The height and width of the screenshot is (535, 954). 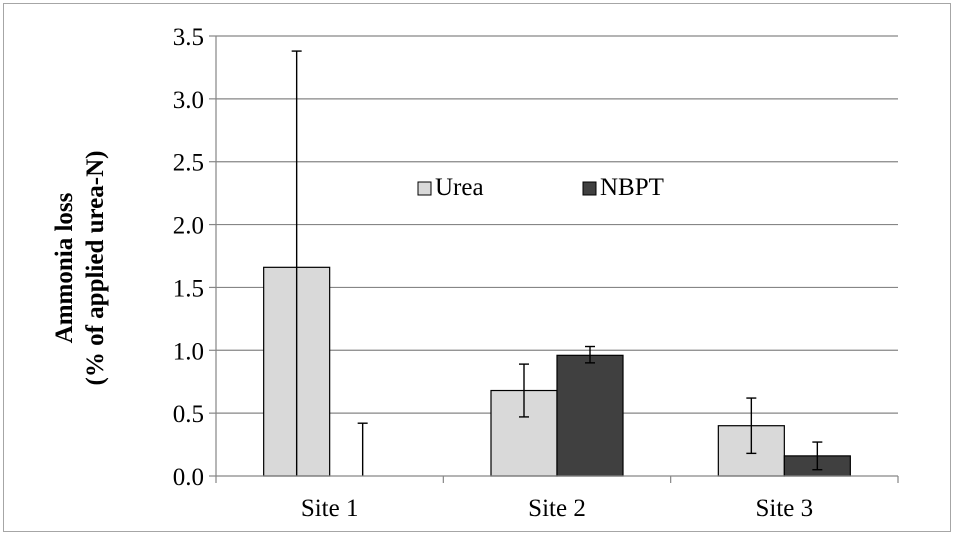 What do you see at coordinates (330, 508) in the screenshot?
I see `x-tick-label: Site 1` at bounding box center [330, 508].